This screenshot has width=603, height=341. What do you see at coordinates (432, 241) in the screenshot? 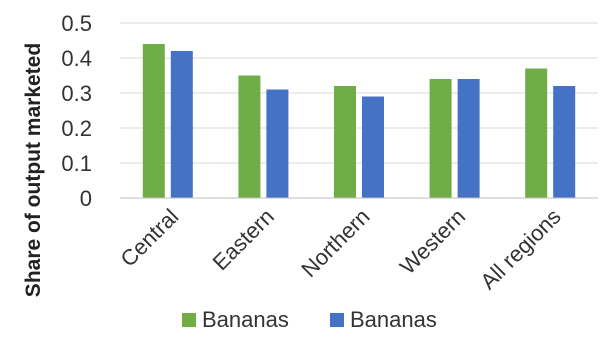
I see `x-category-label: Western` at bounding box center [432, 241].